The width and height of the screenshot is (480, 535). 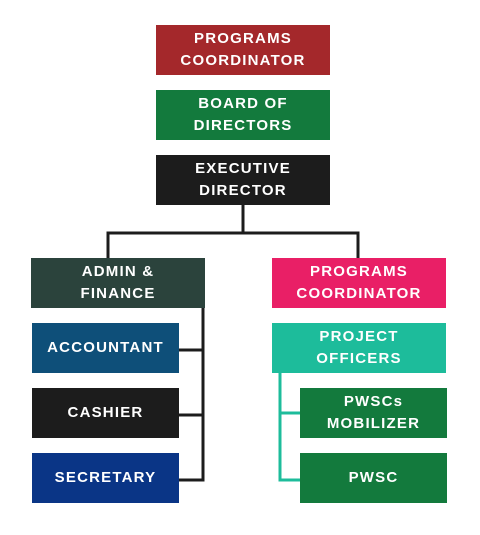 What do you see at coordinates (359, 283) in the screenshot?
I see `programs-coordinator-right-box: PROGRAMS COORDINATOR` at bounding box center [359, 283].